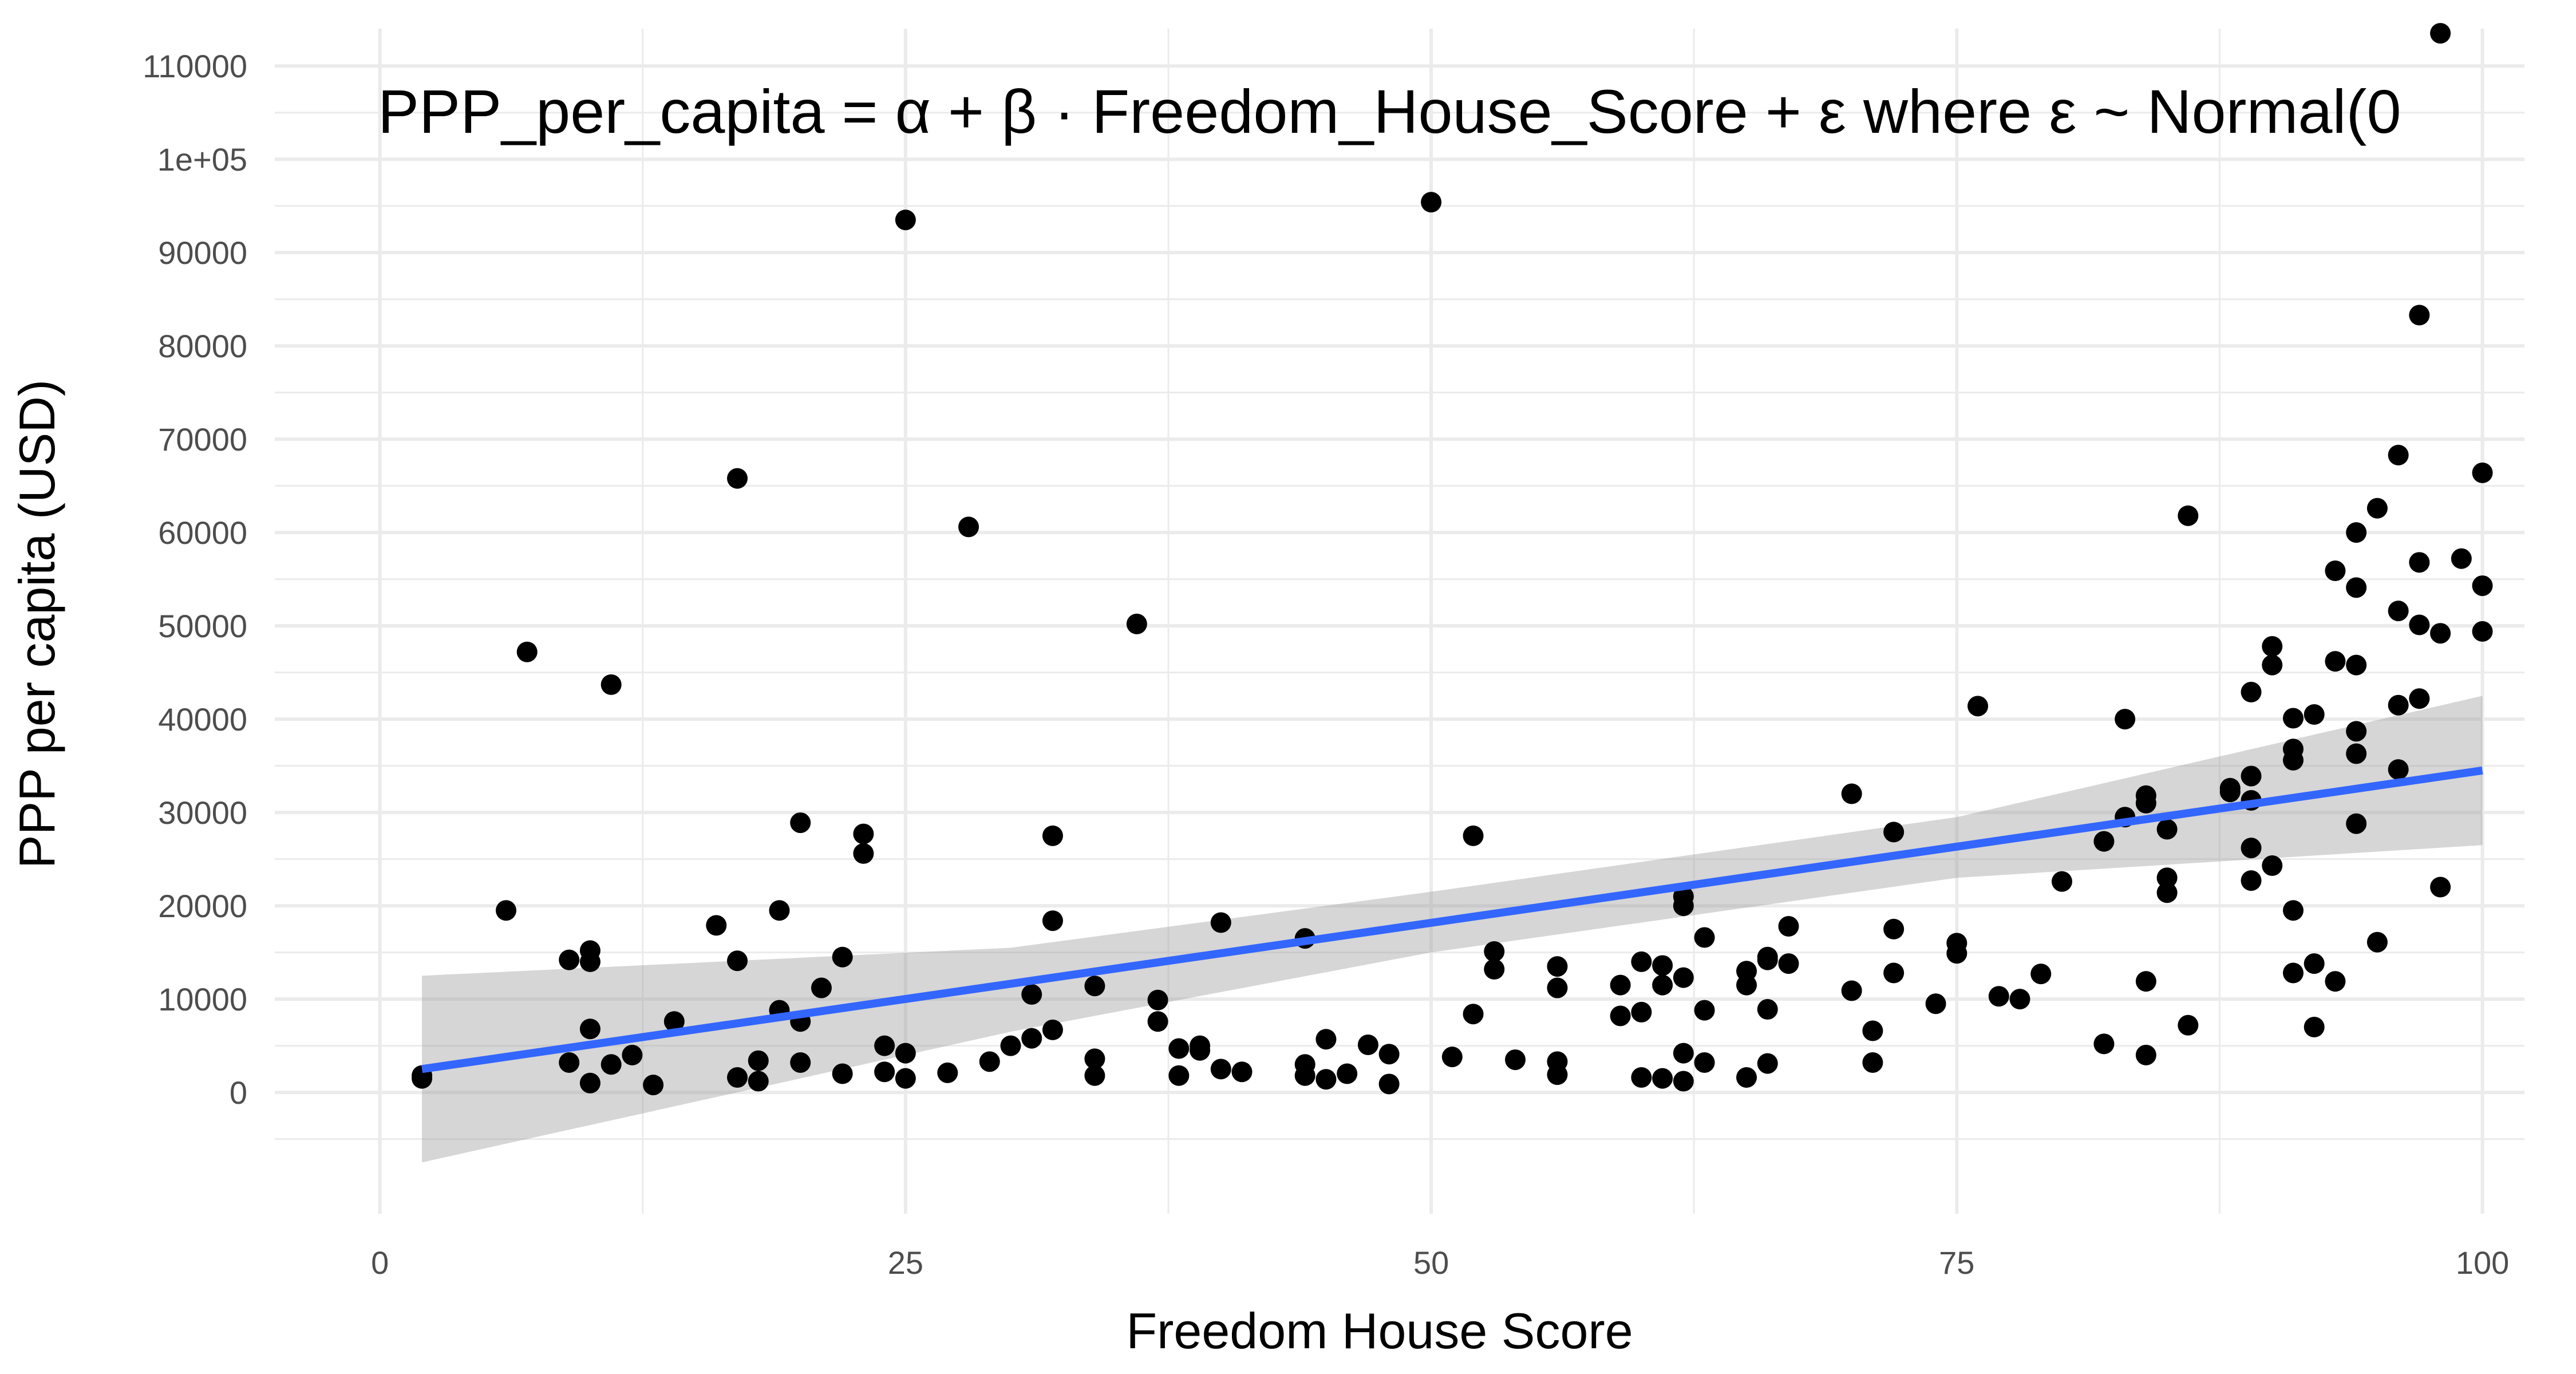 This screenshot has height=1374, width=2576. Describe the element at coordinates (380, 1263) in the screenshot. I see `x-tick-label: 0` at that location.